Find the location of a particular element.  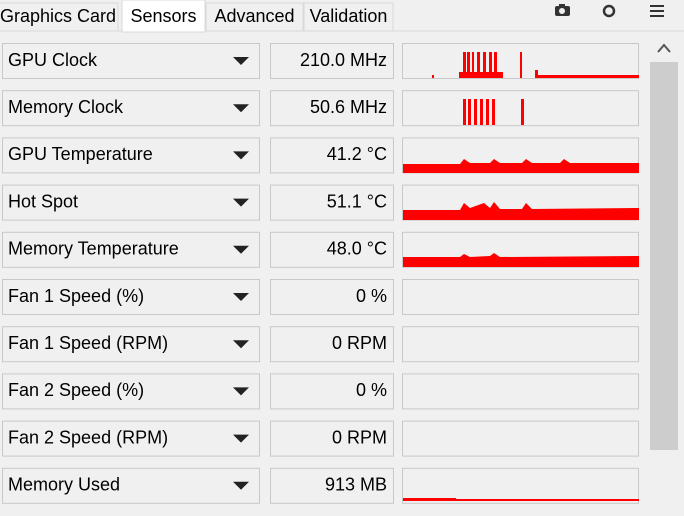

sensor-row: Memory Temperature 48.0 °C is located at coordinates (320, 249).